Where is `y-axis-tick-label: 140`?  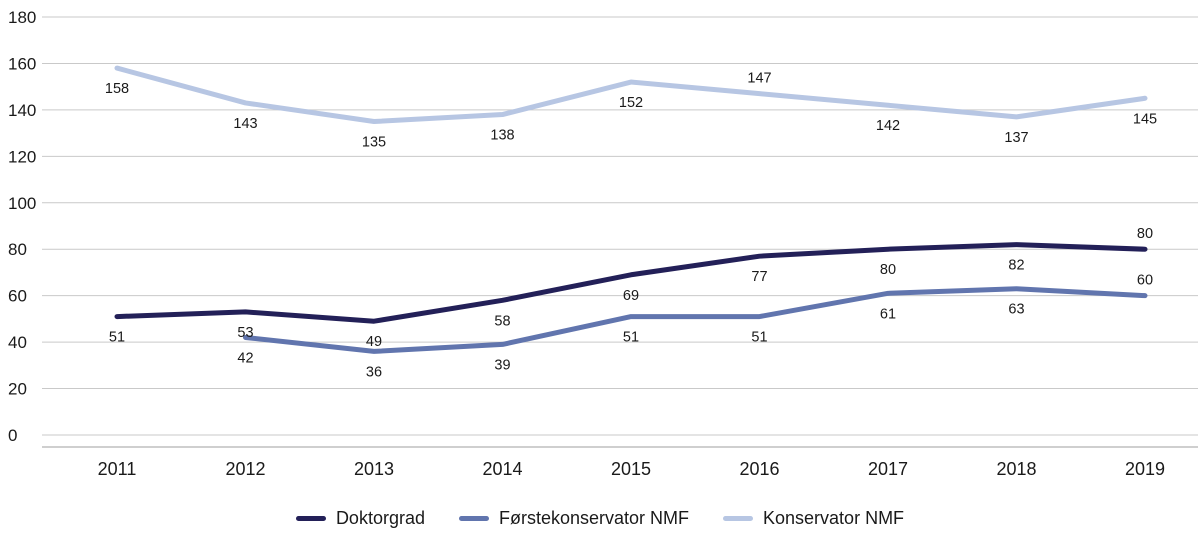 y-axis-tick-label: 140 is located at coordinates (22, 110).